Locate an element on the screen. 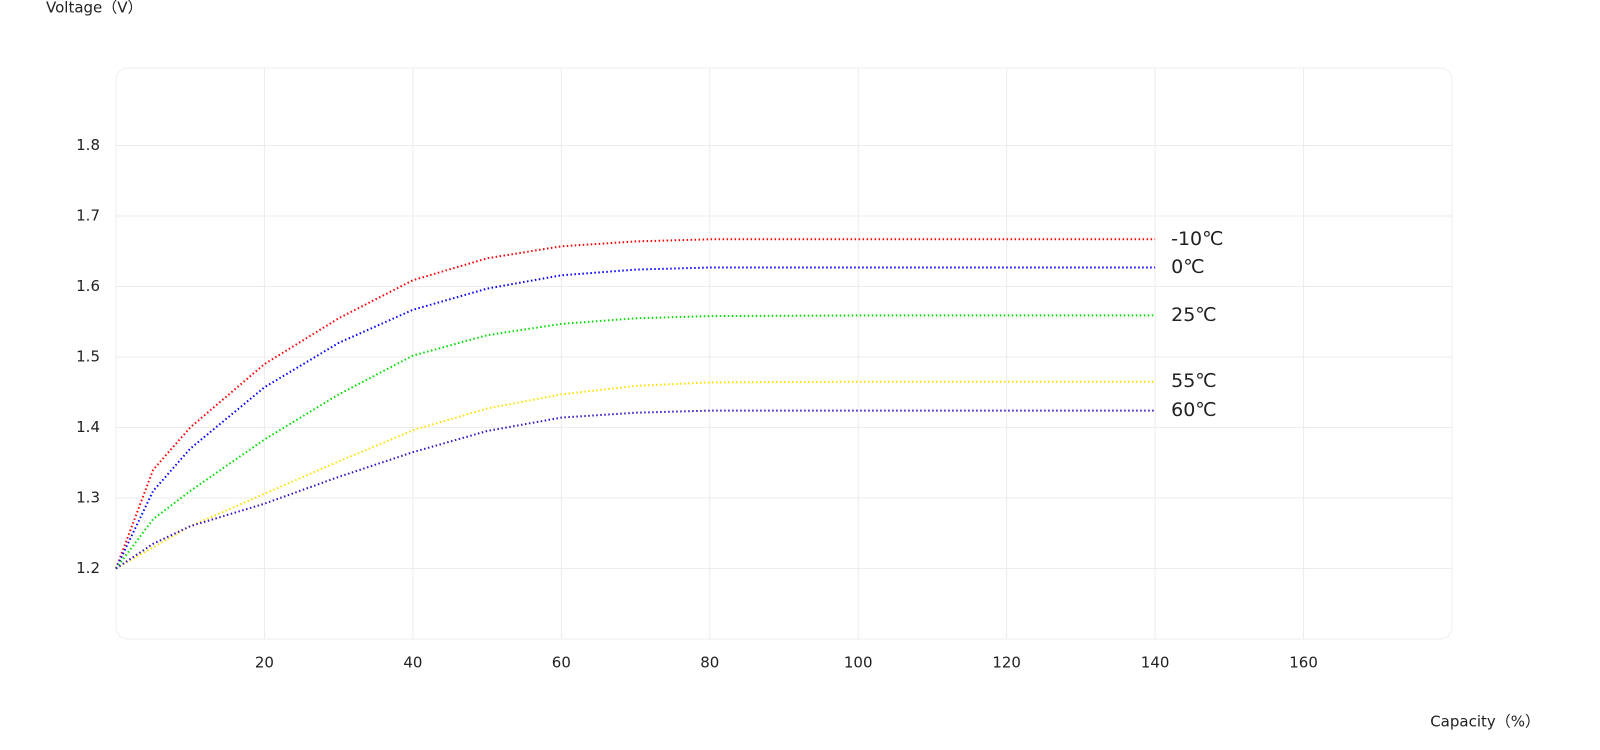 The width and height of the screenshot is (1600, 750). x-tick-label: 20 is located at coordinates (264, 663).